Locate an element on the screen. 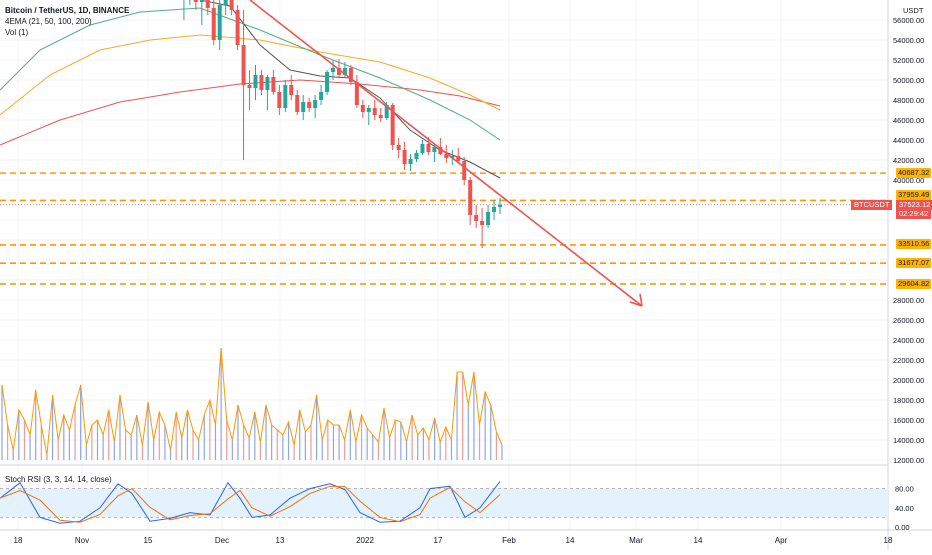  current-price-tag: 37523.12 is located at coordinates (914, 205).